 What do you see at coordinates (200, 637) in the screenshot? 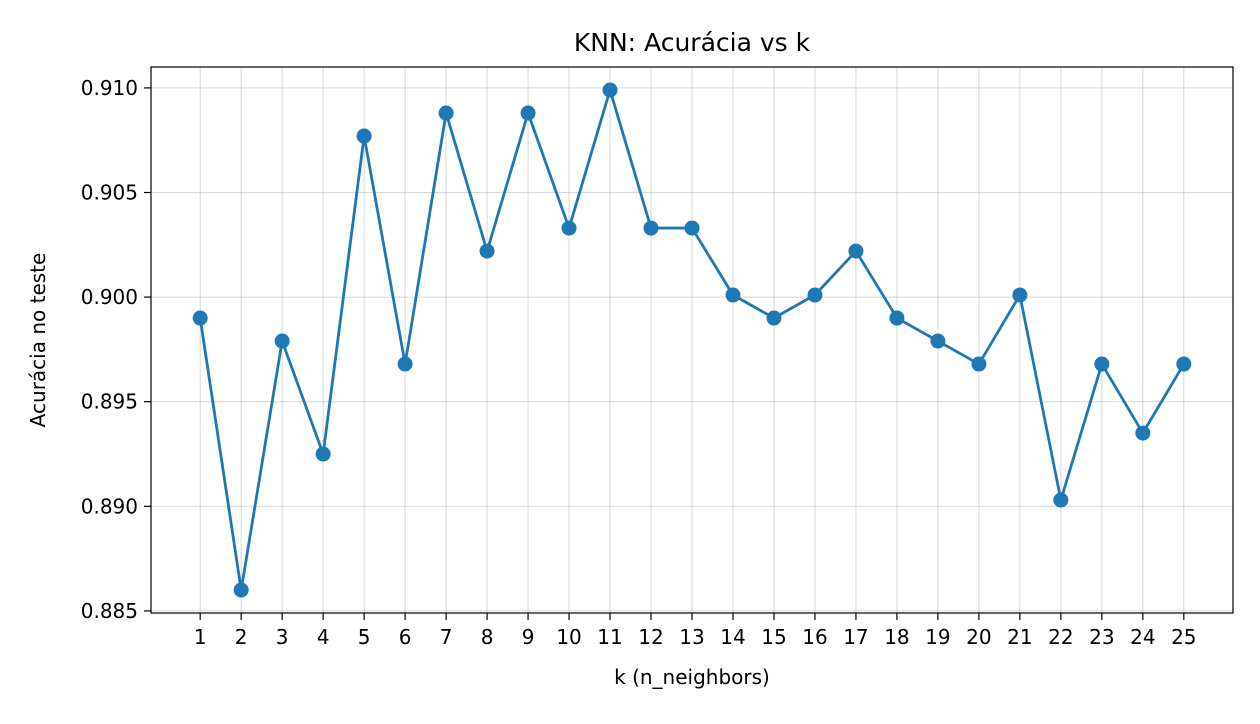
I see `x-tick-label: 1` at bounding box center [200, 637].